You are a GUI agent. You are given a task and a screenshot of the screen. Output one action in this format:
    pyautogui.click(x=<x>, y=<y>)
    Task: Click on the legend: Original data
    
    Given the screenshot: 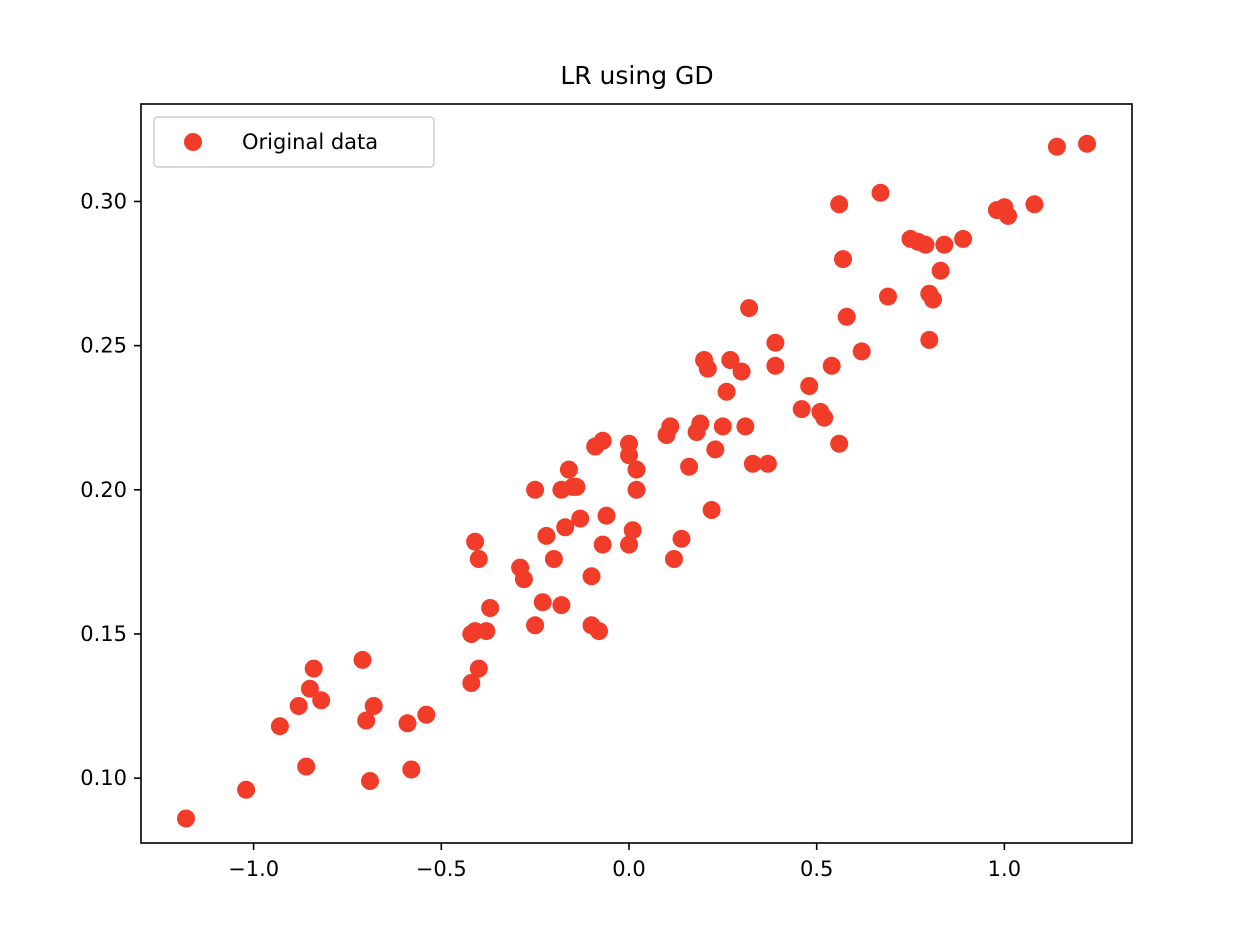 What is the action you would take?
    pyautogui.click(x=294, y=142)
    